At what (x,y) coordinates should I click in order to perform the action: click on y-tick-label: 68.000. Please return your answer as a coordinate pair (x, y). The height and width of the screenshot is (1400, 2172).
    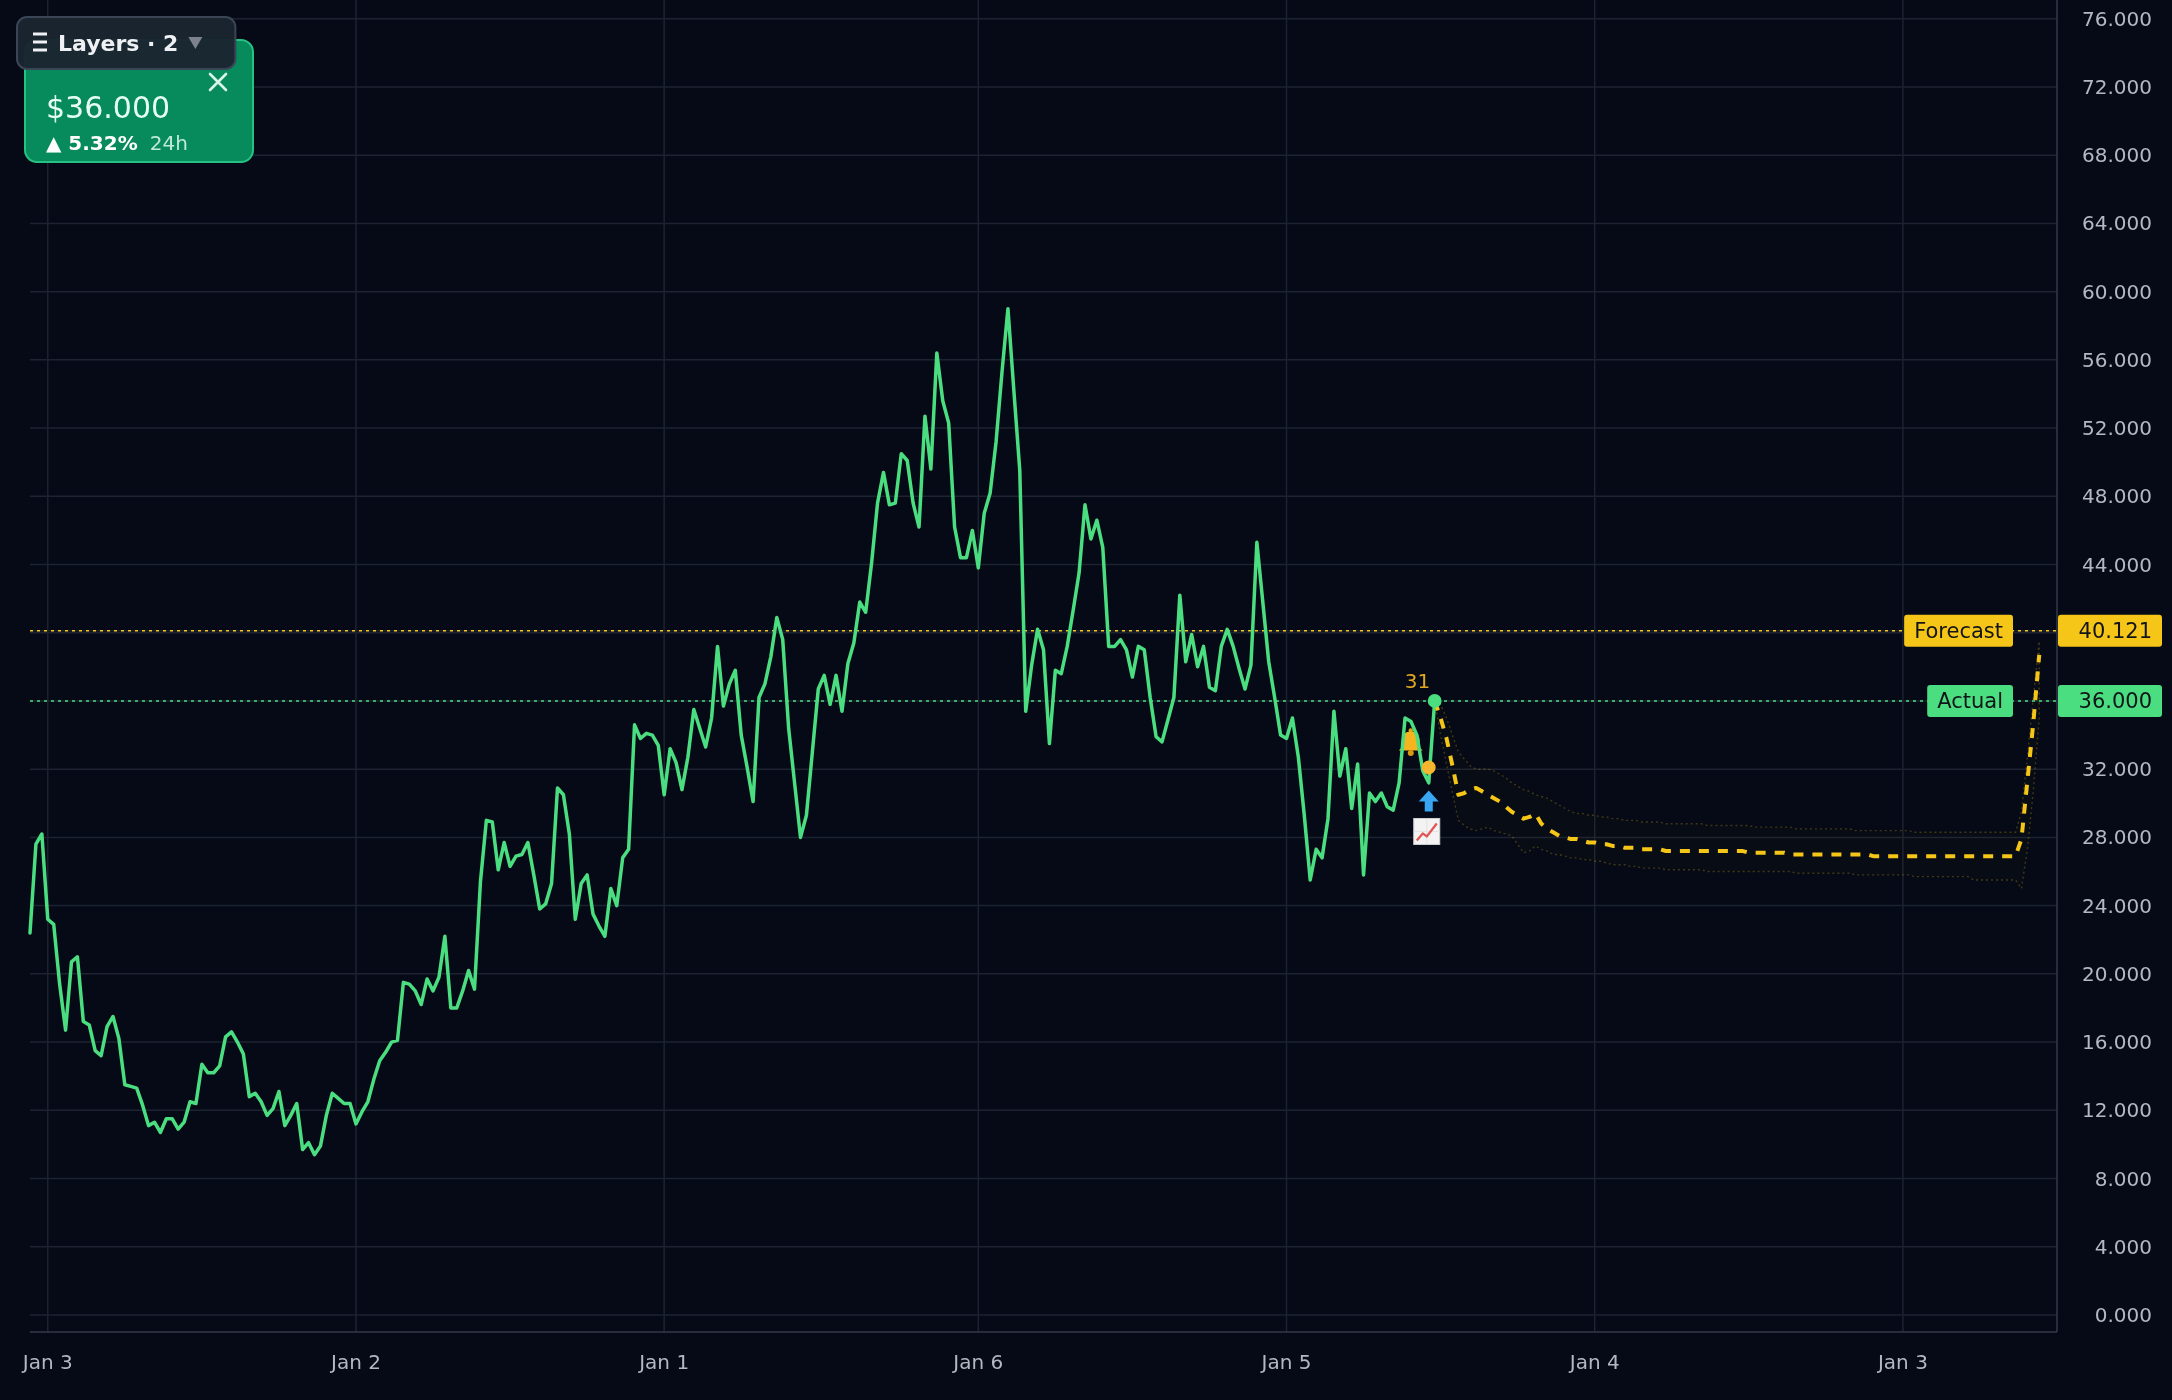
    Looking at the image, I should click on (2117, 155).